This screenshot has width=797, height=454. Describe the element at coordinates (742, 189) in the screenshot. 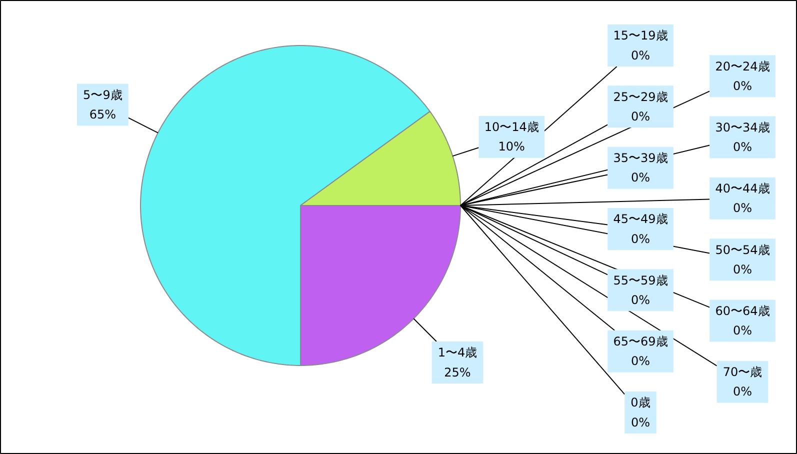

I see `category-label: 40〜44歳` at that location.